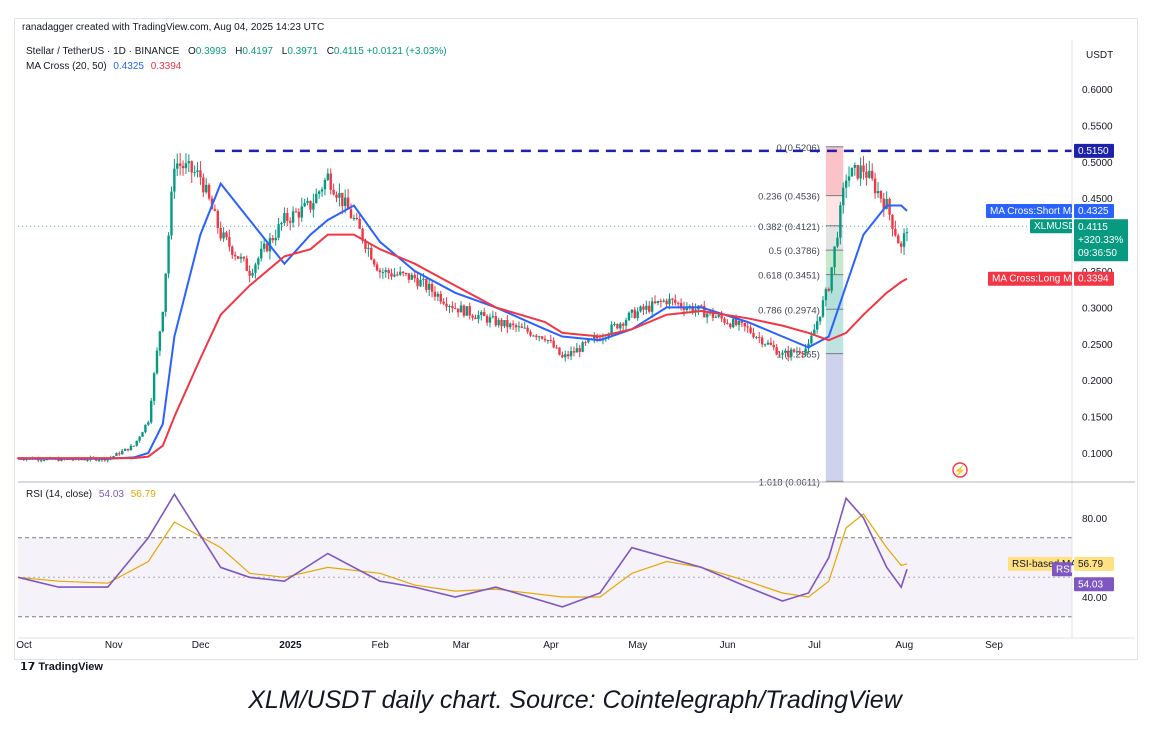  Describe the element at coordinates (70, 667) in the screenshot. I see `tradingview-brand: TradingView` at that location.